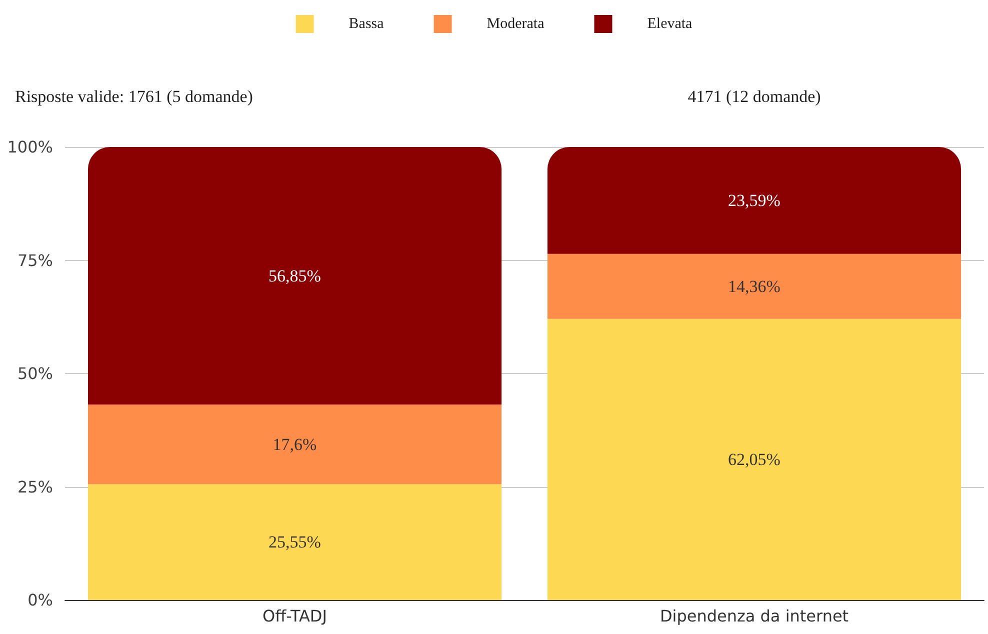  Describe the element at coordinates (35, 260) in the screenshot. I see `y-tick-label: 75%` at that location.